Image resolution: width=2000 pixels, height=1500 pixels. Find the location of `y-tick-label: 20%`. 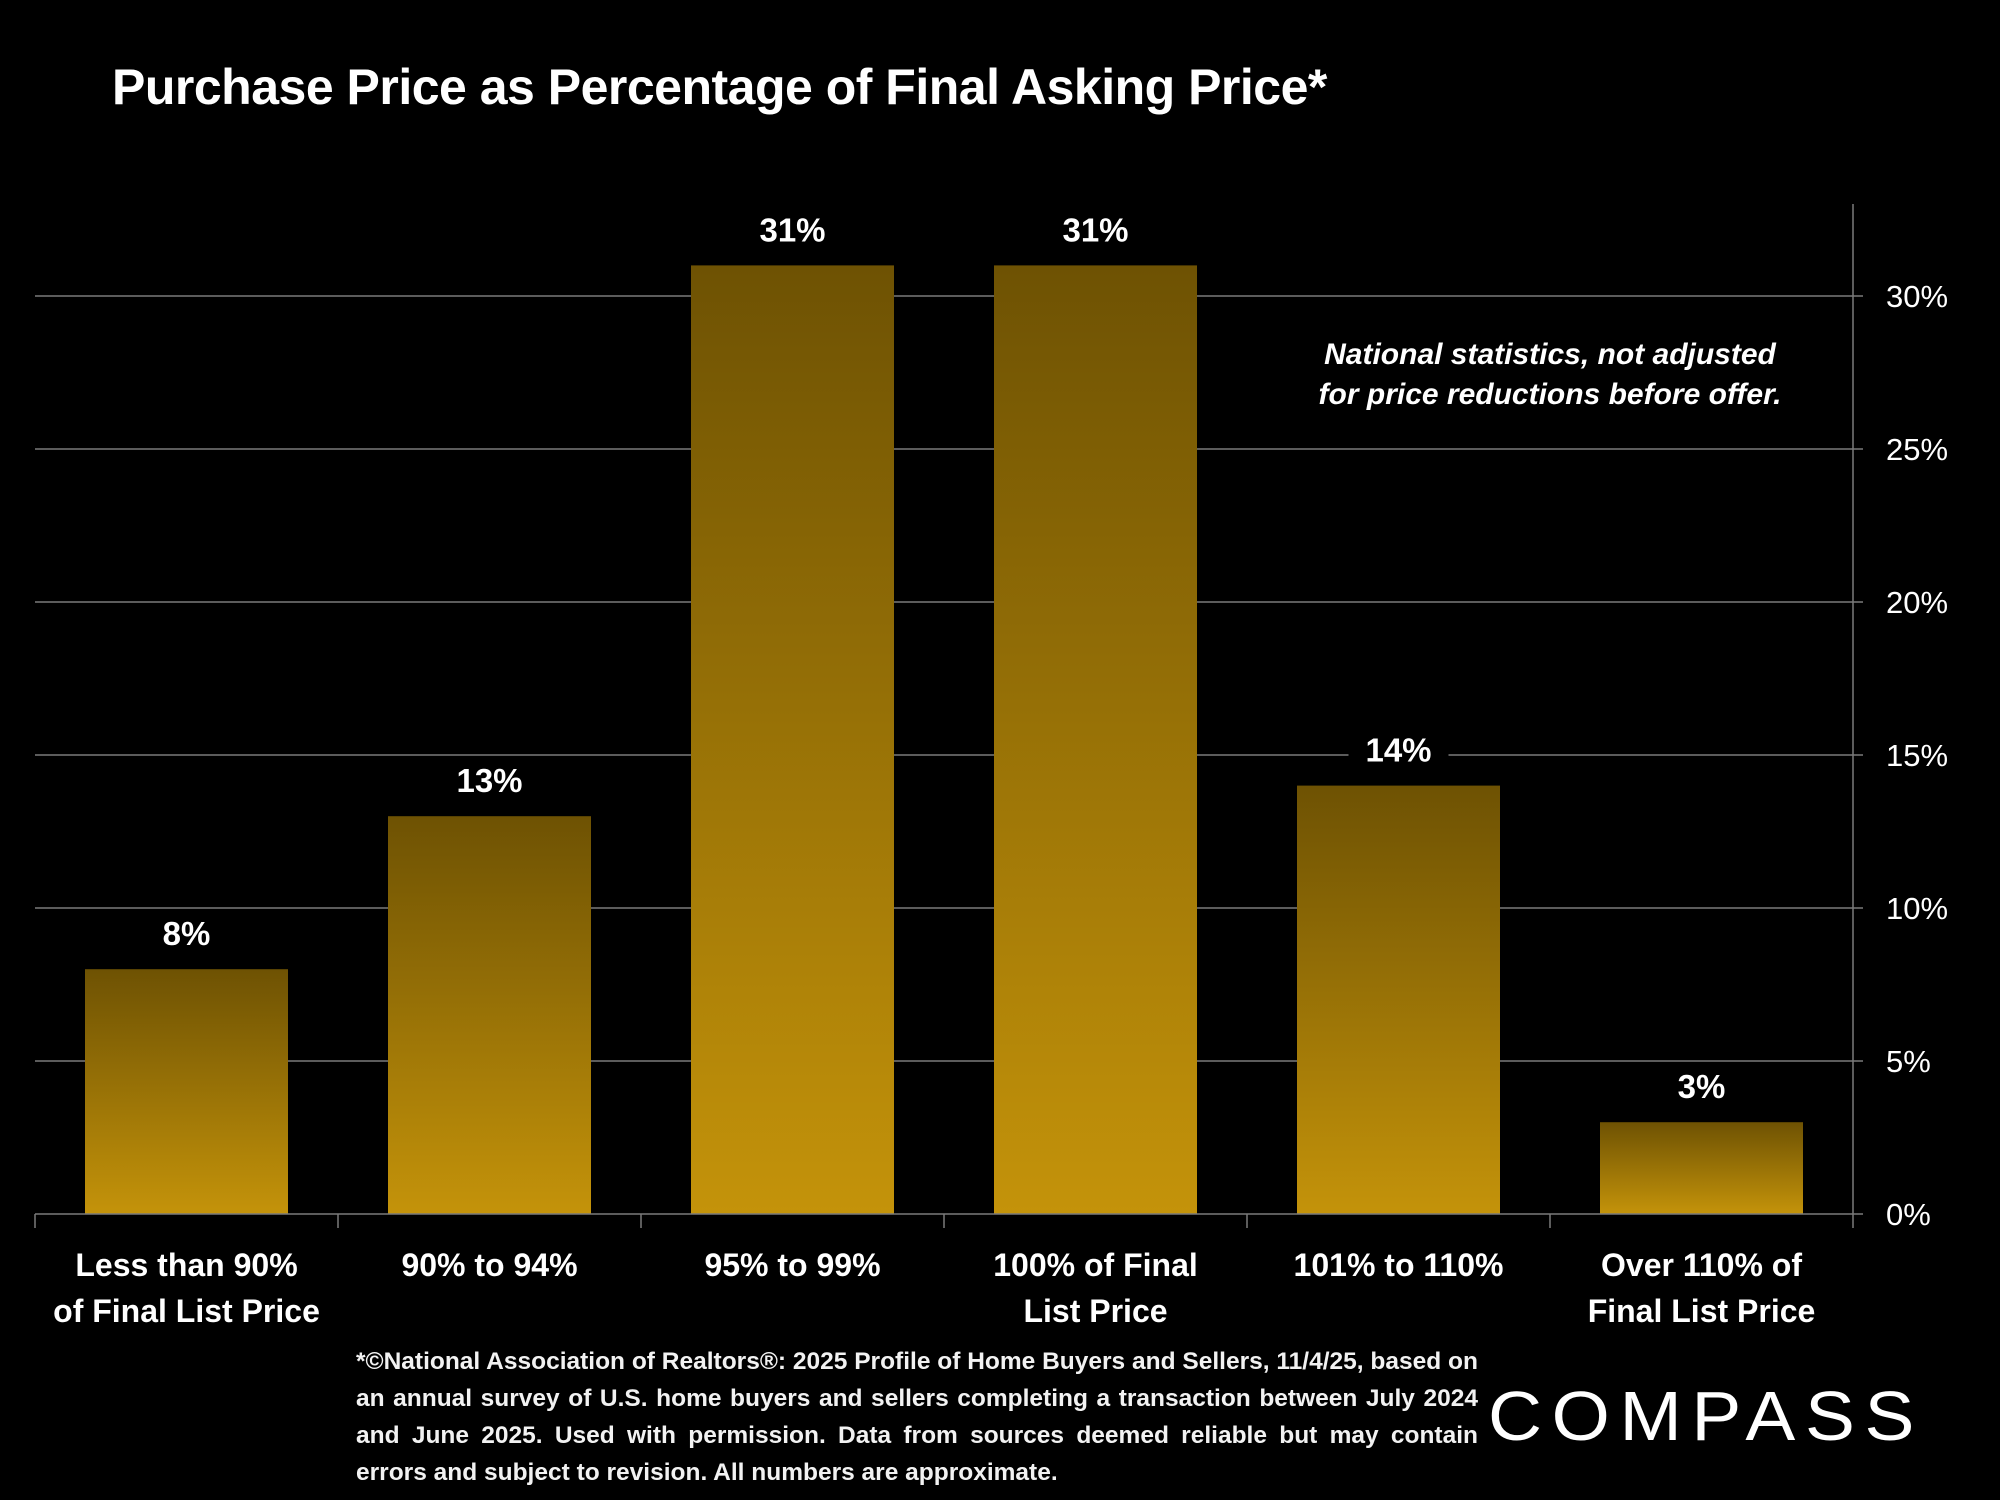

y-tick-label: 20% is located at coordinates (1917, 602).